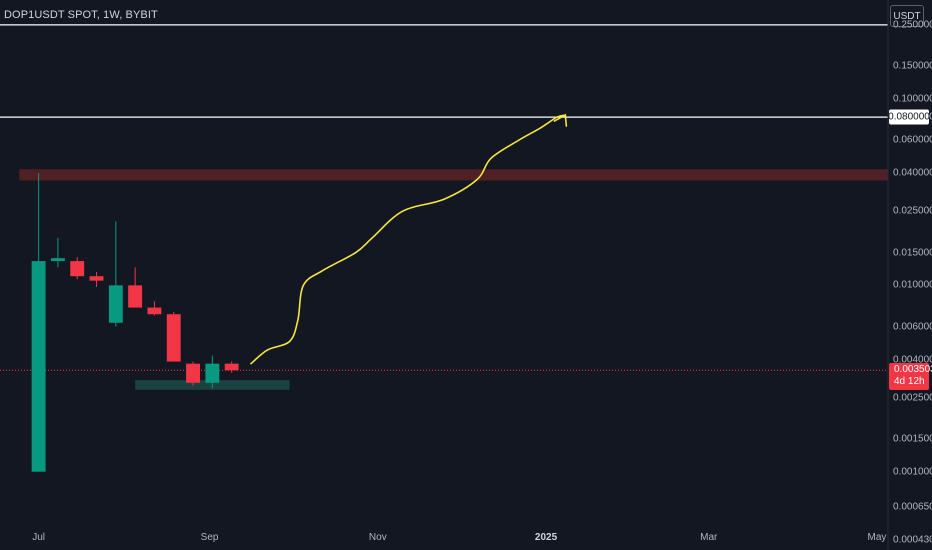 The width and height of the screenshot is (932, 550). I want to click on currency-button: USDT, so click(907, 16).